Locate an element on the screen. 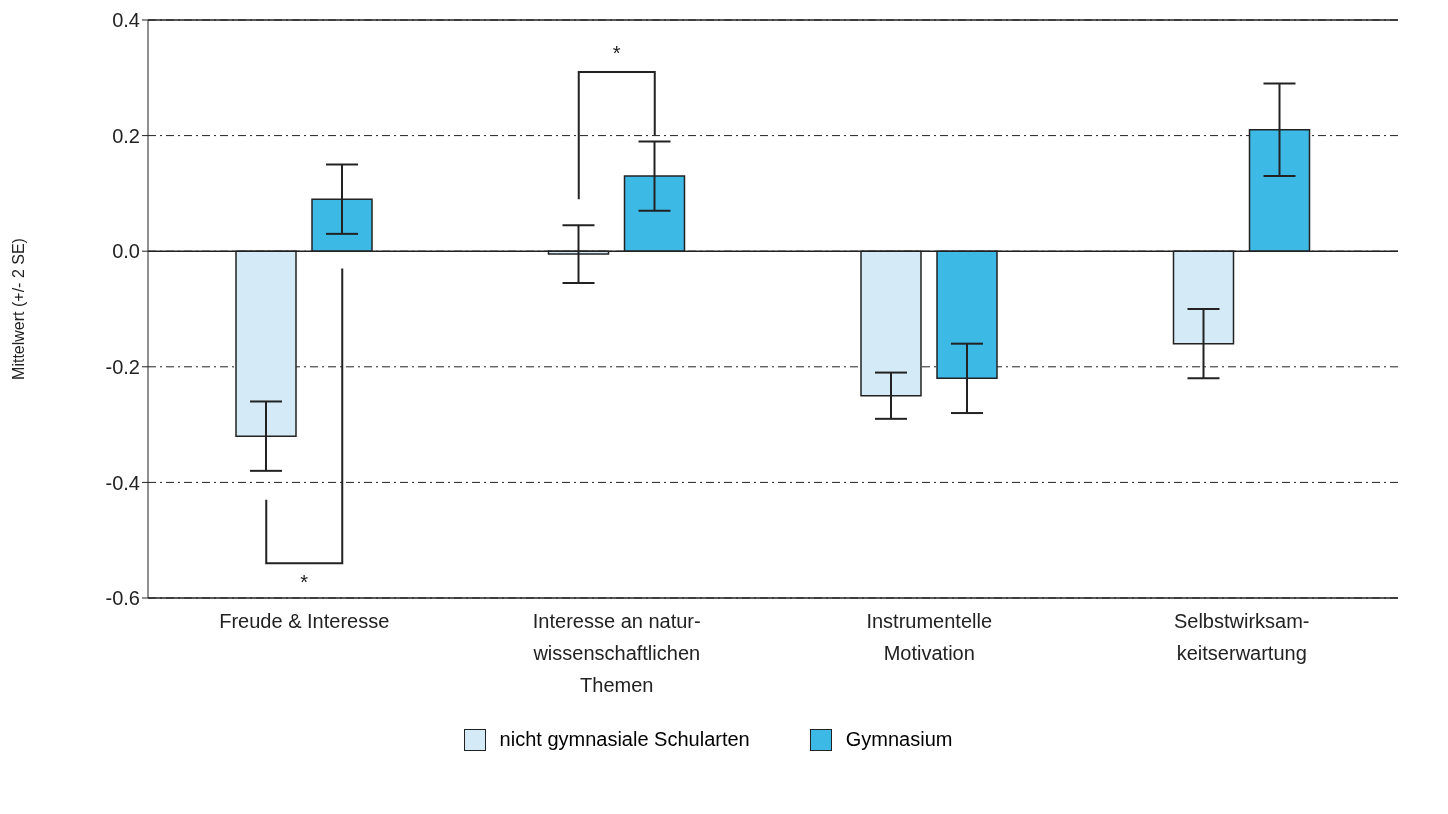 The height and width of the screenshot is (814, 1448). y-tick-label: 0.2 is located at coordinates (126, 135).